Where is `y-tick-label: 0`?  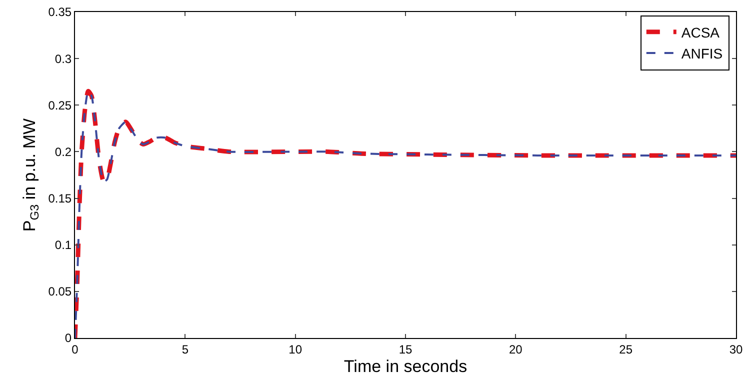
y-tick-label: 0 is located at coordinates (68, 338).